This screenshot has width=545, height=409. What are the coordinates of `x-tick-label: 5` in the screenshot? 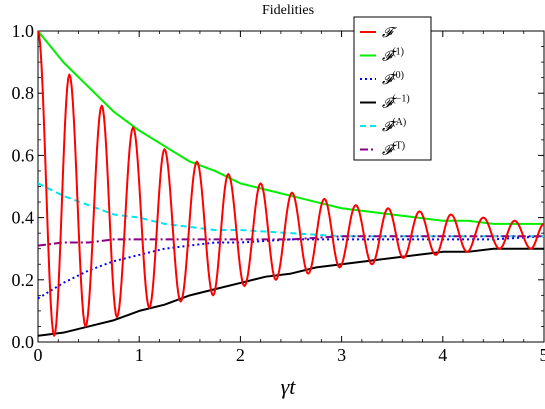 It's located at (542, 355).